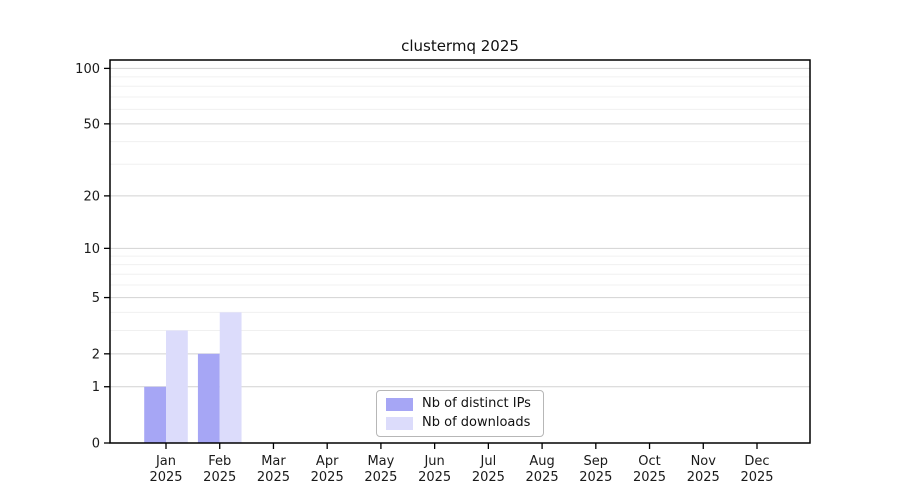  What do you see at coordinates (91, 249) in the screenshot?
I see `y-tick-label: 10` at bounding box center [91, 249].